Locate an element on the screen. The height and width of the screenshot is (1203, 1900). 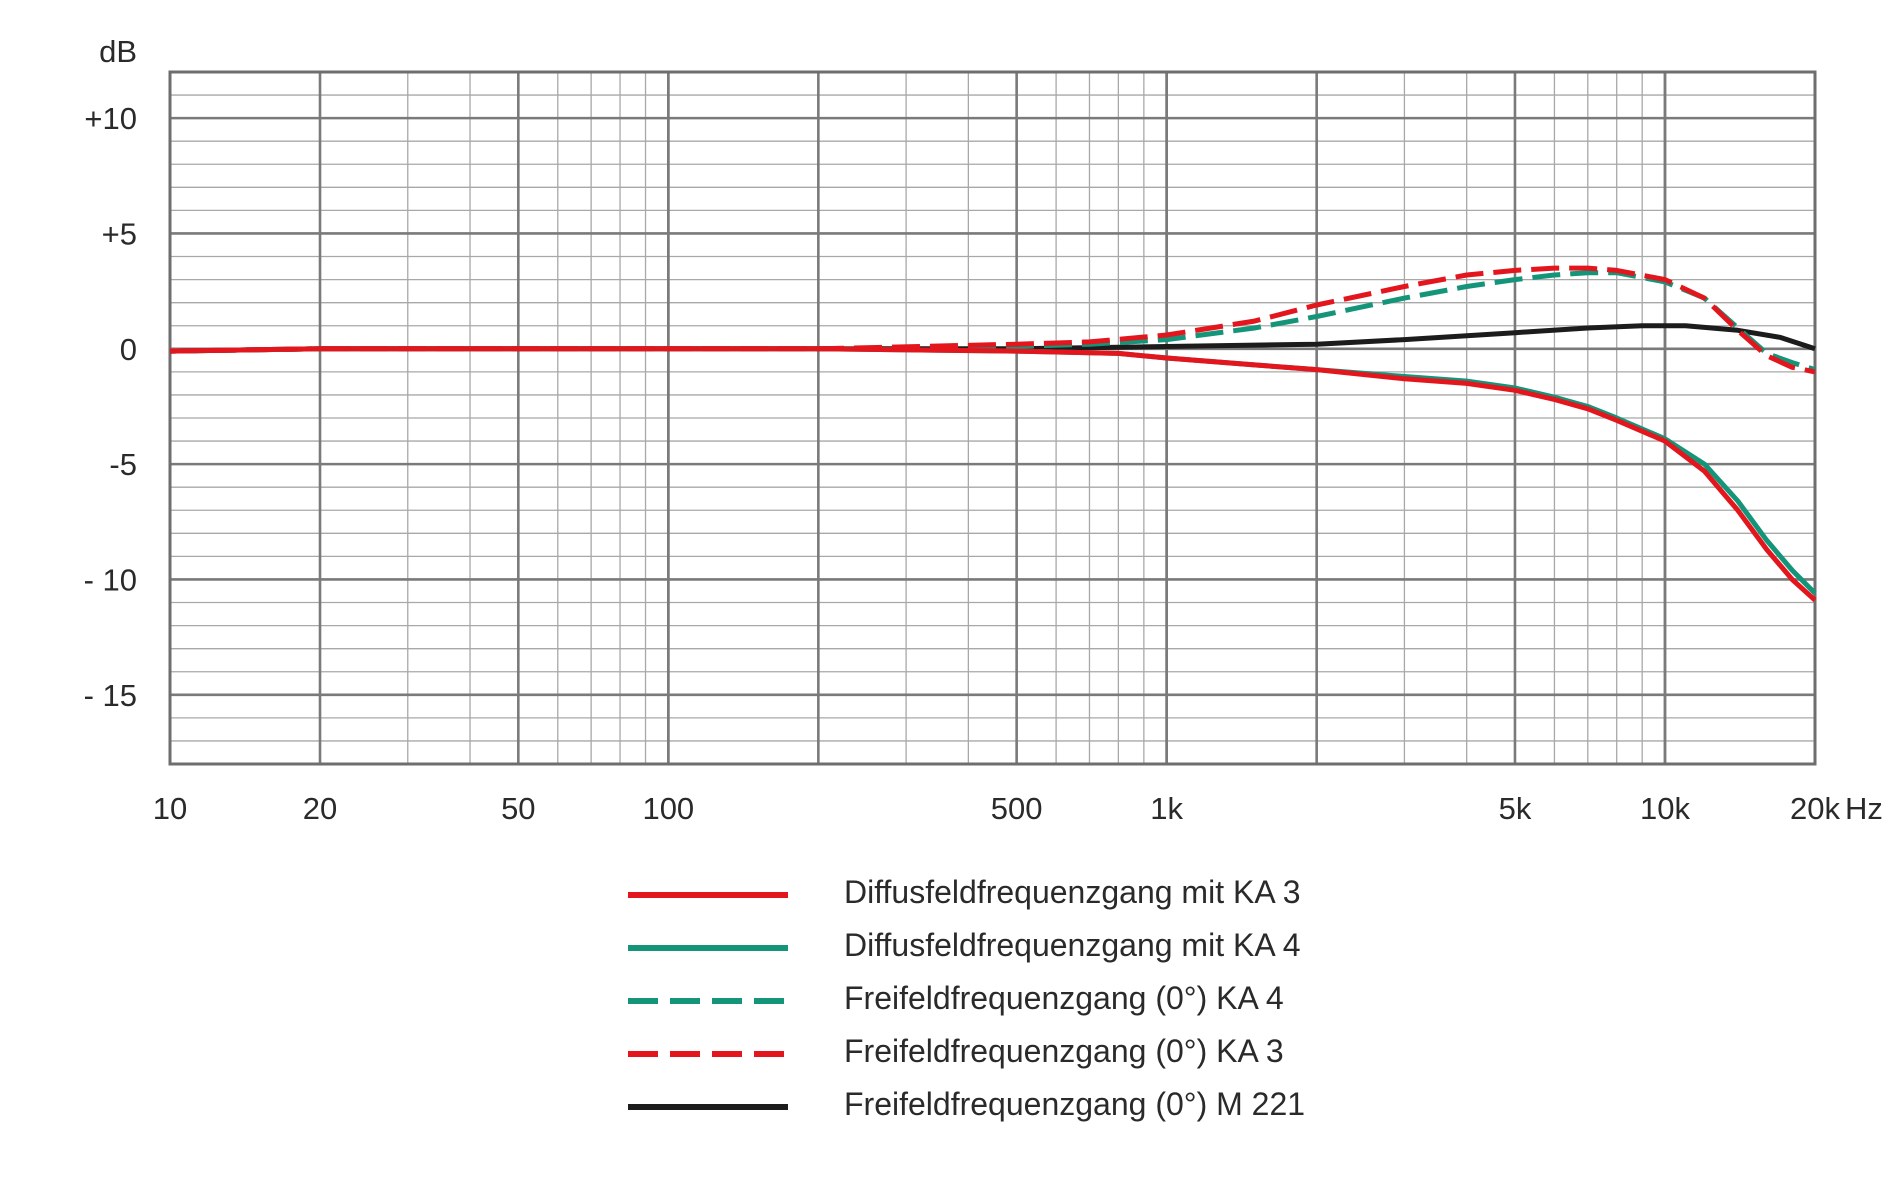
legend-swatch-diffus-ka4 is located at coordinates (708, 948).